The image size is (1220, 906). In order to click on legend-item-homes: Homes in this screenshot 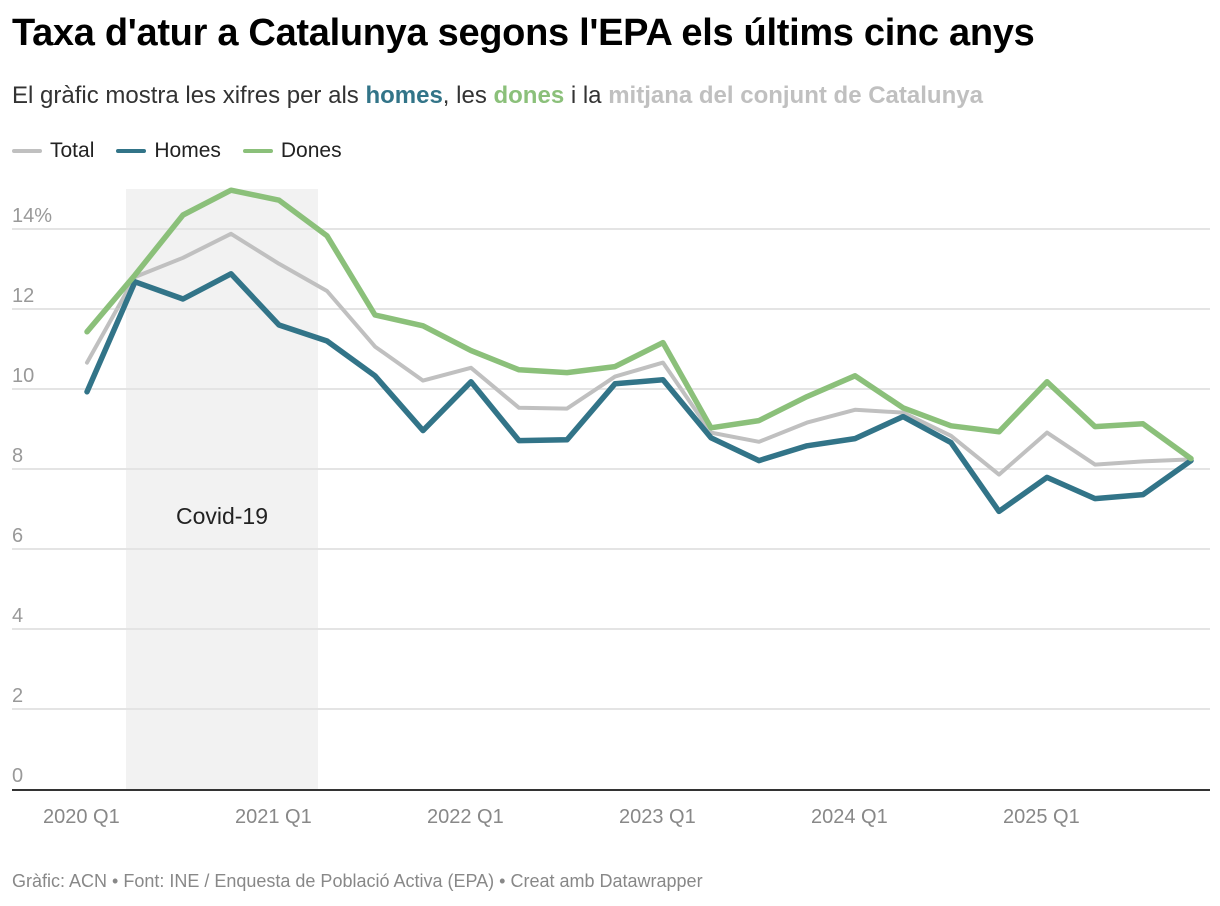, I will do `click(168, 151)`.